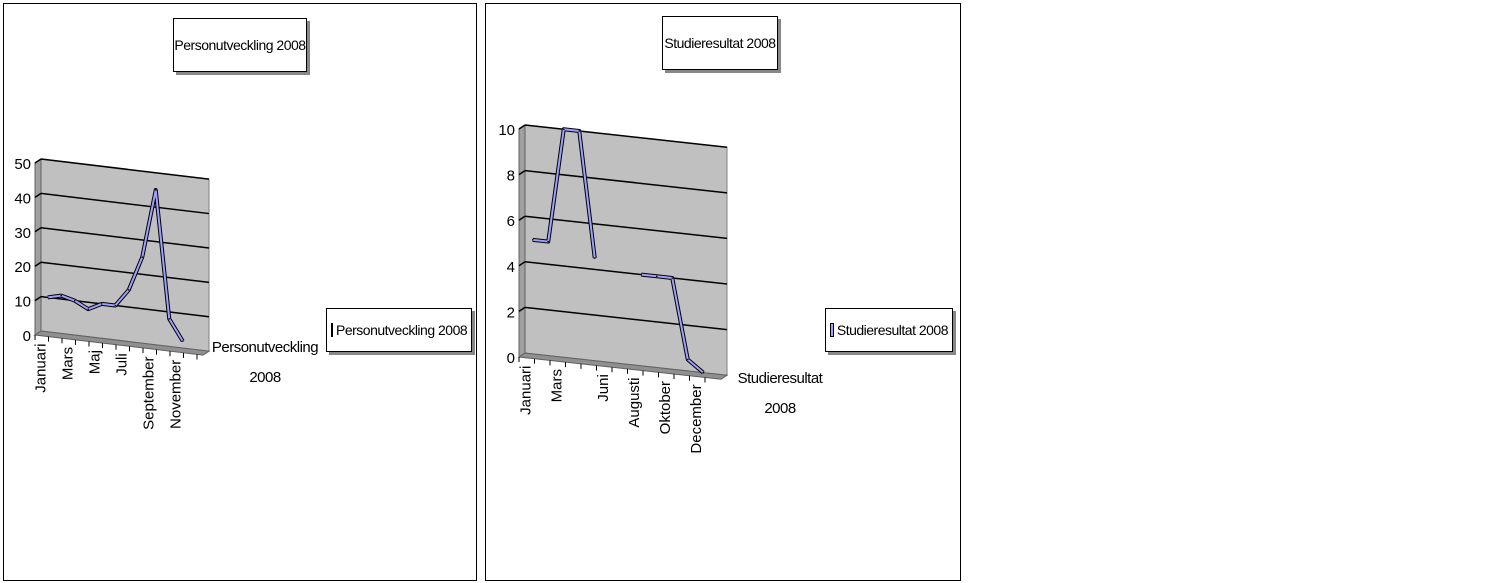  Describe the element at coordinates (696, 418) in the screenshot. I see `x-tick-label: December` at that location.